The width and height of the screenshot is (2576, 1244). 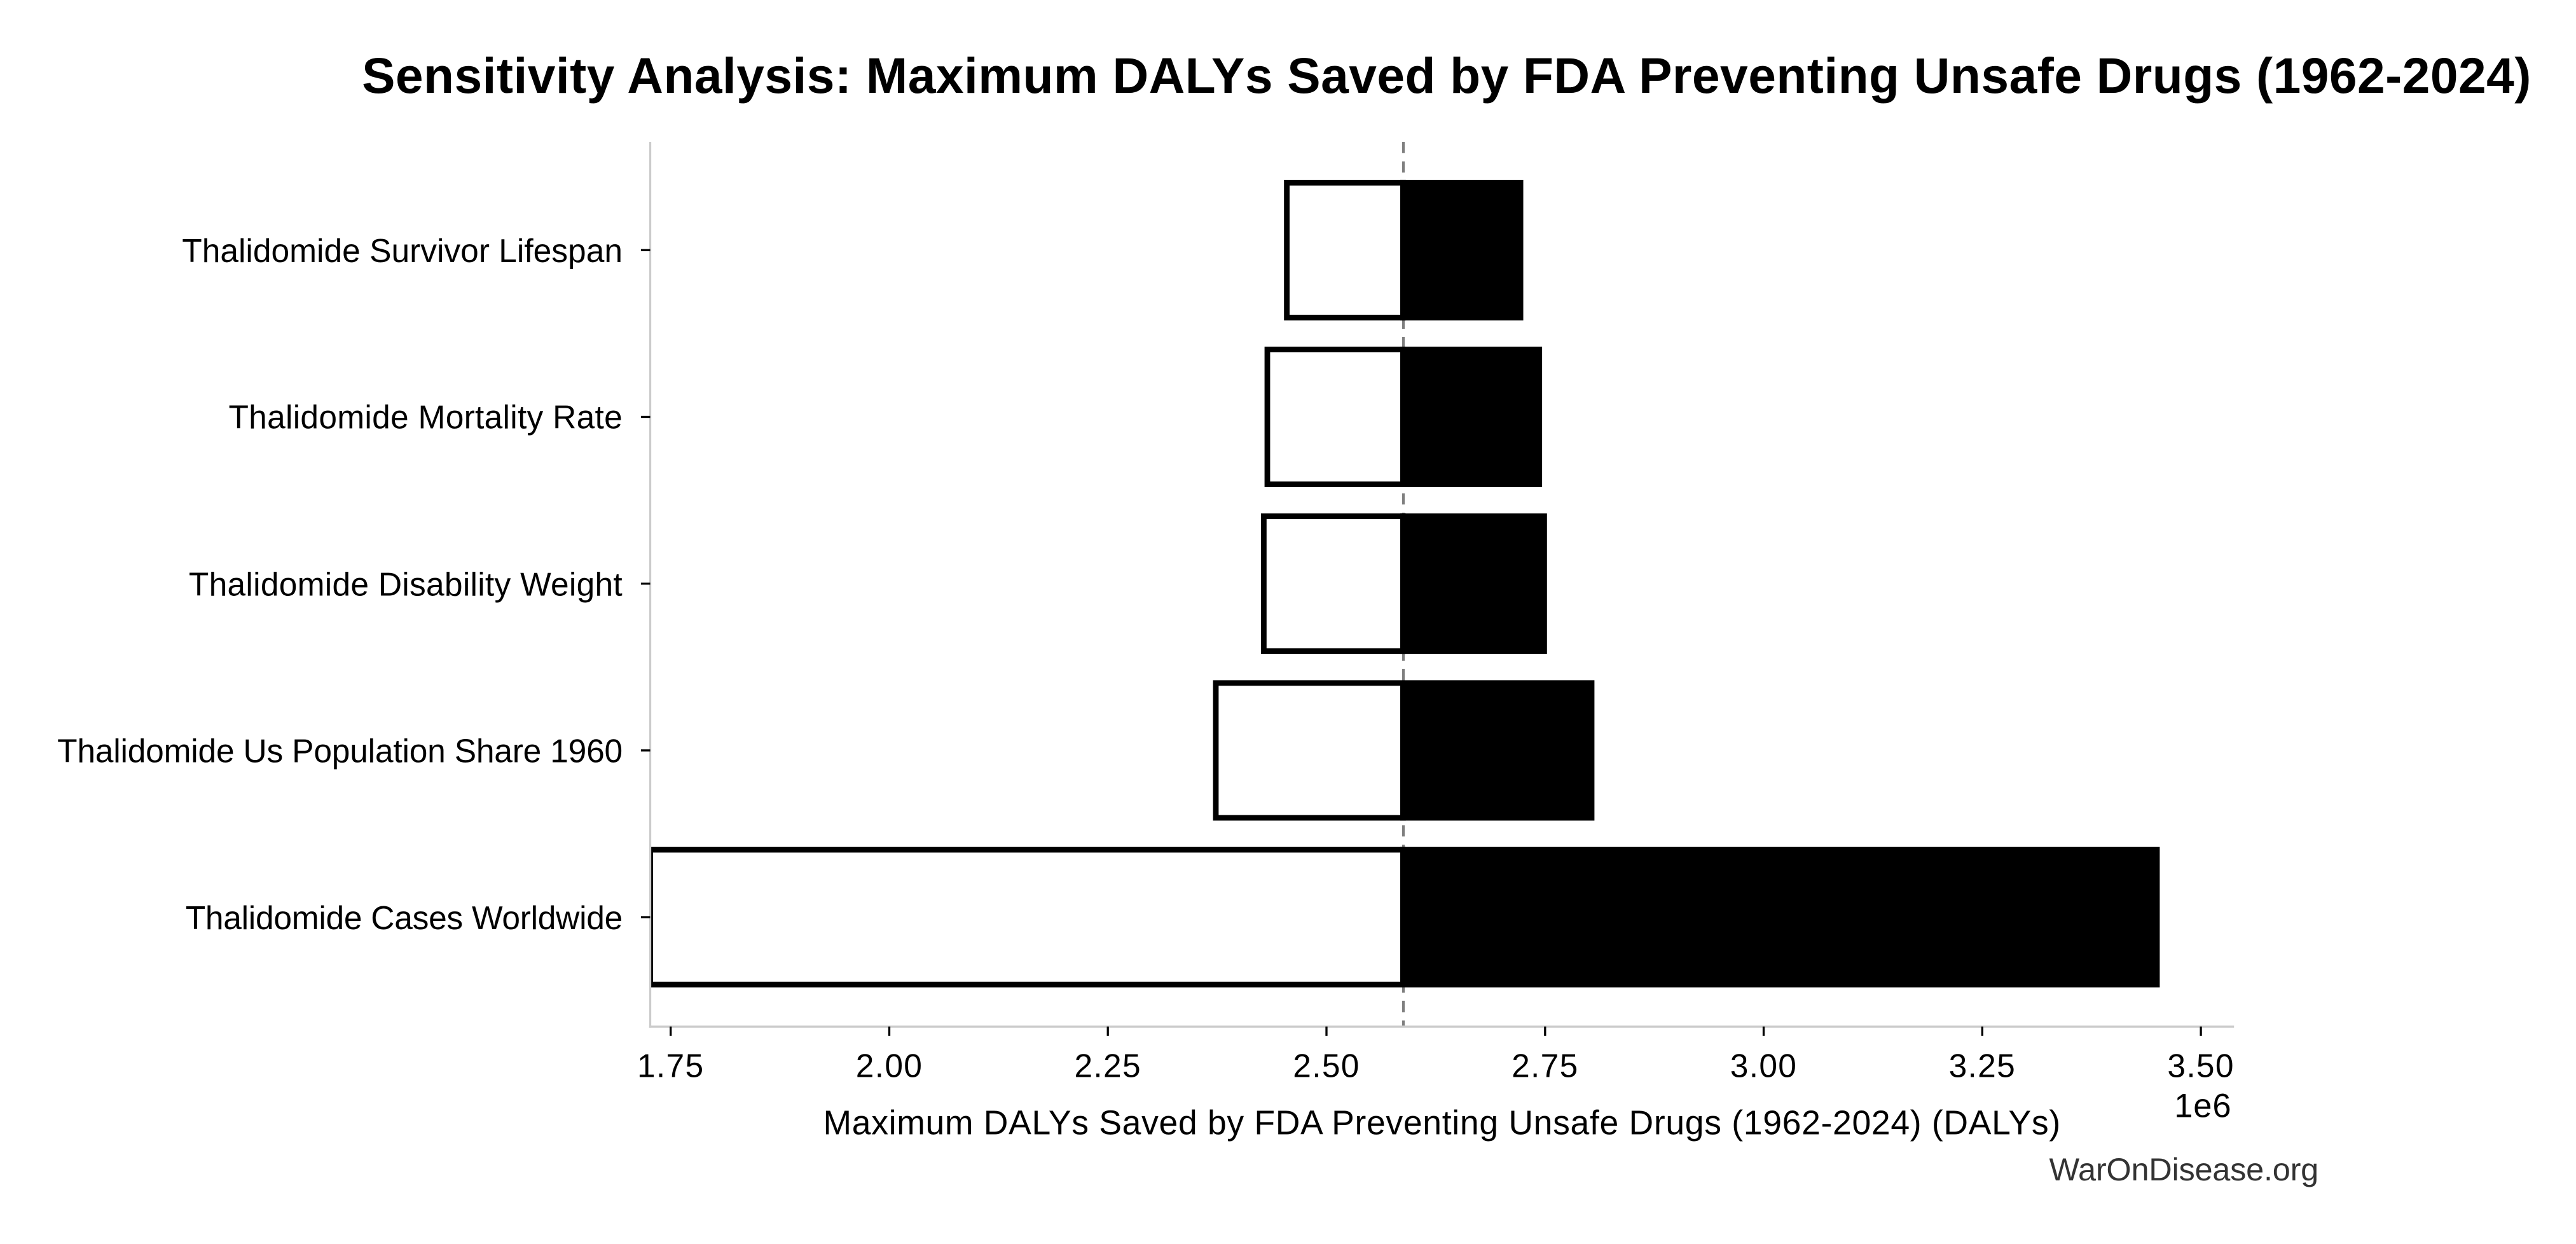 What do you see at coordinates (1763, 1065) in the screenshot?
I see `svg-text: 3.00` at bounding box center [1763, 1065].